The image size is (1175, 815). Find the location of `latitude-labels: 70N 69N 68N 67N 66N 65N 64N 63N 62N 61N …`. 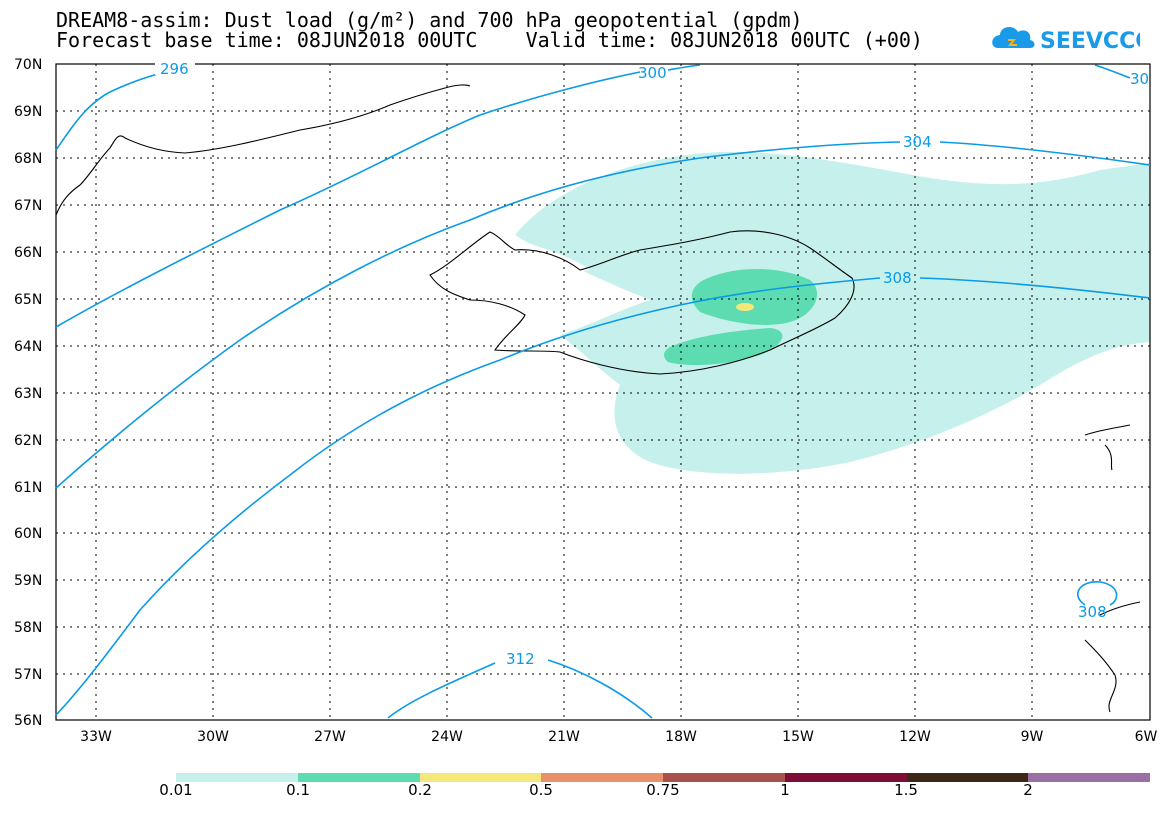

latitude-labels: 70N 69N 68N 67N 66N 65N 64N 63N 62N 61N … is located at coordinates (28, 393).